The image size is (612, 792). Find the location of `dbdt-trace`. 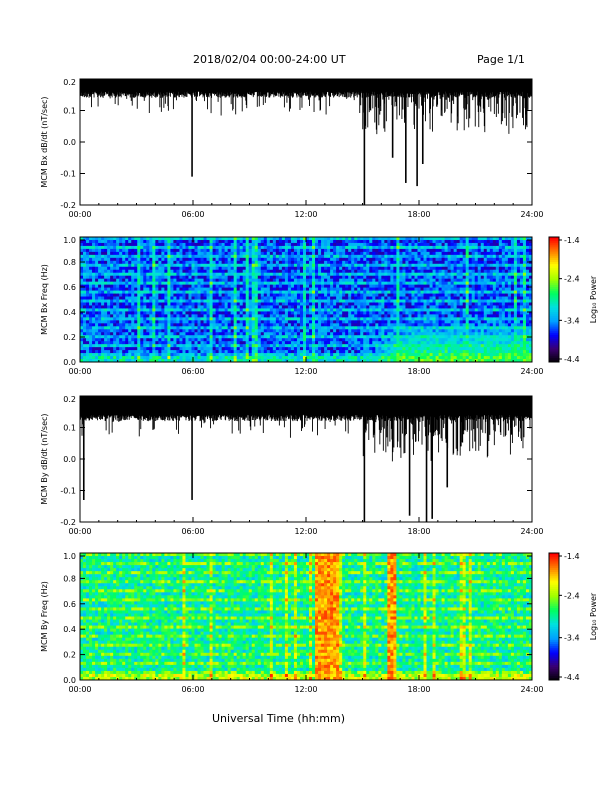

dbdt-trace is located at coordinates (306, 107).